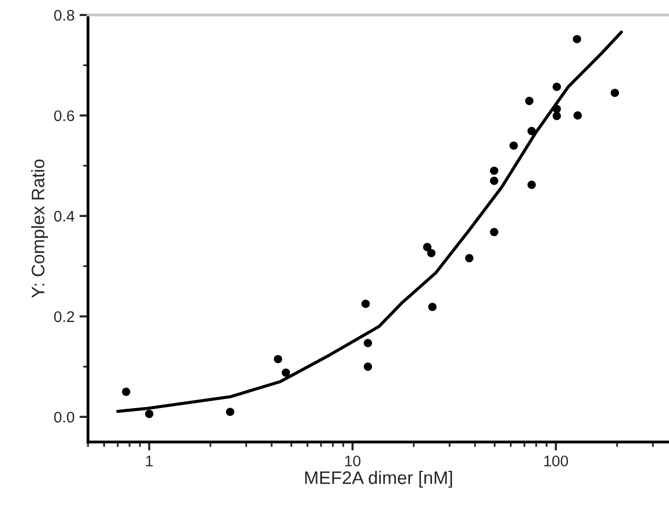  I want to click on y-tick-label: 0.8, so click(64, 15).